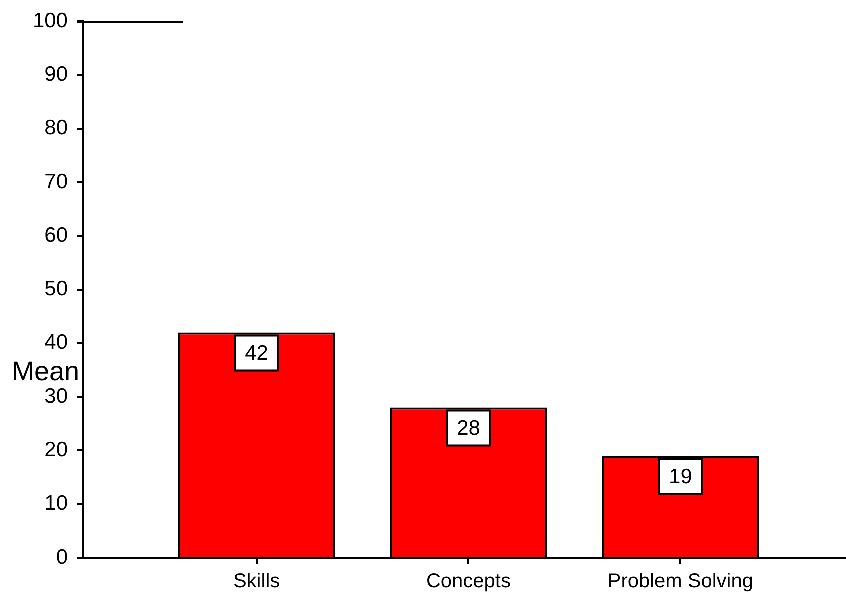 The width and height of the screenshot is (846, 596). What do you see at coordinates (50, 20) in the screenshot?
I see `y-tick-label: 100` at bounding box center [50, 20].